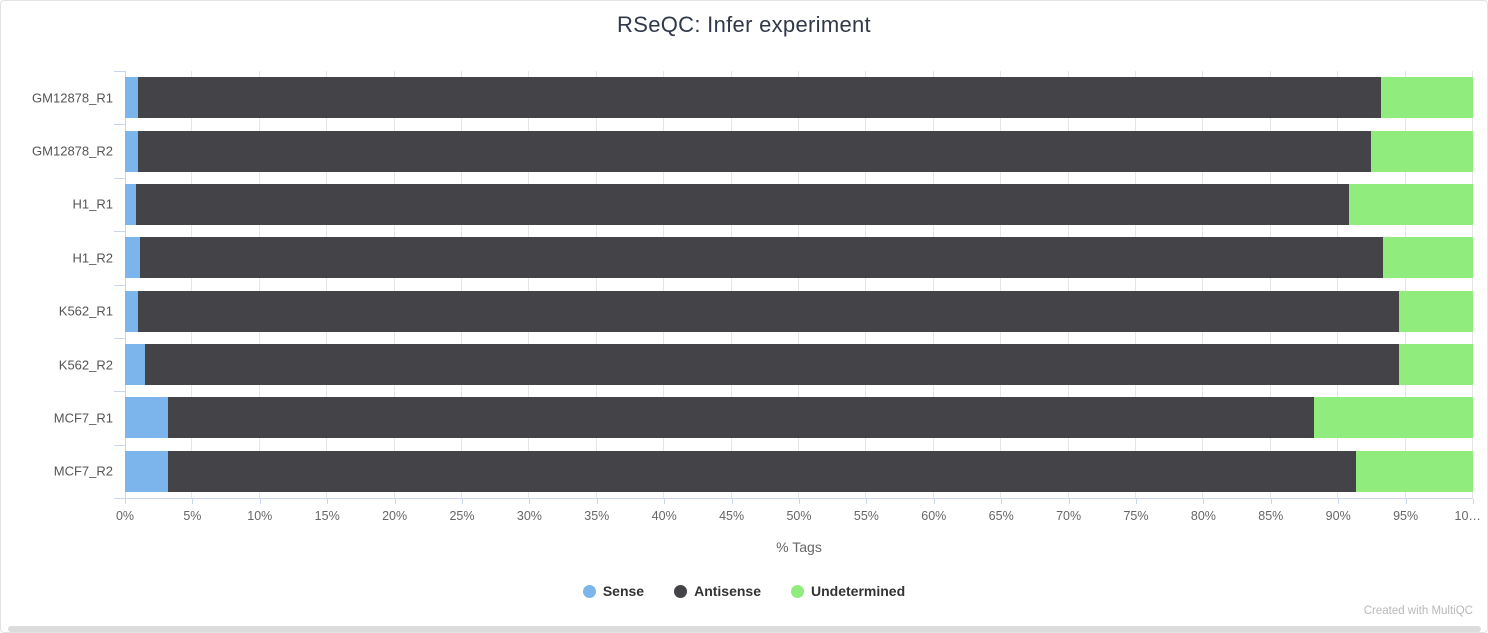  I want to click on bar-row-H1_R2, so click(799, 258).